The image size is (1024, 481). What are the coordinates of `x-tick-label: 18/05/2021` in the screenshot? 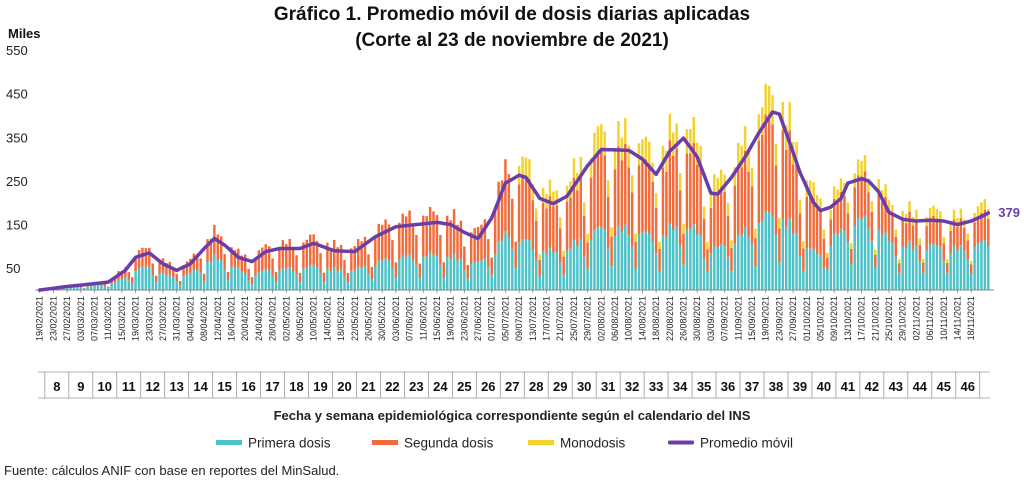 It's located at (341, 318).